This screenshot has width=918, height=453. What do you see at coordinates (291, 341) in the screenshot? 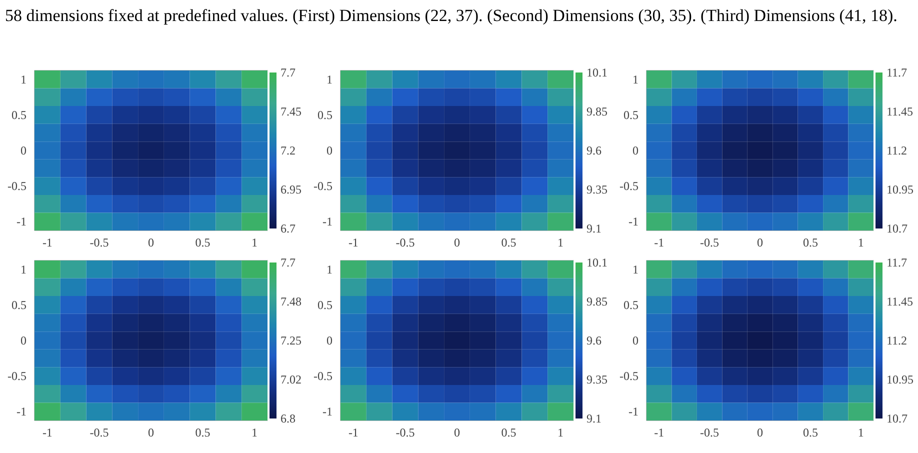
I see `color-bar-label: 7.25` at bounding box center [291, 341].